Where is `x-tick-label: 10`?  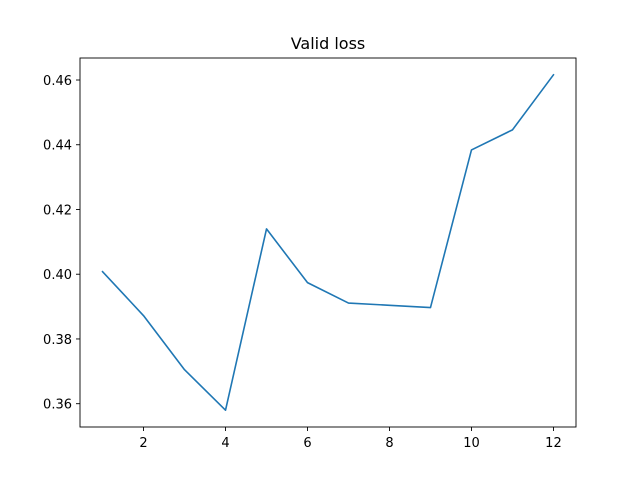 x-tick-label: 10 is located at coordinates (471, 443).